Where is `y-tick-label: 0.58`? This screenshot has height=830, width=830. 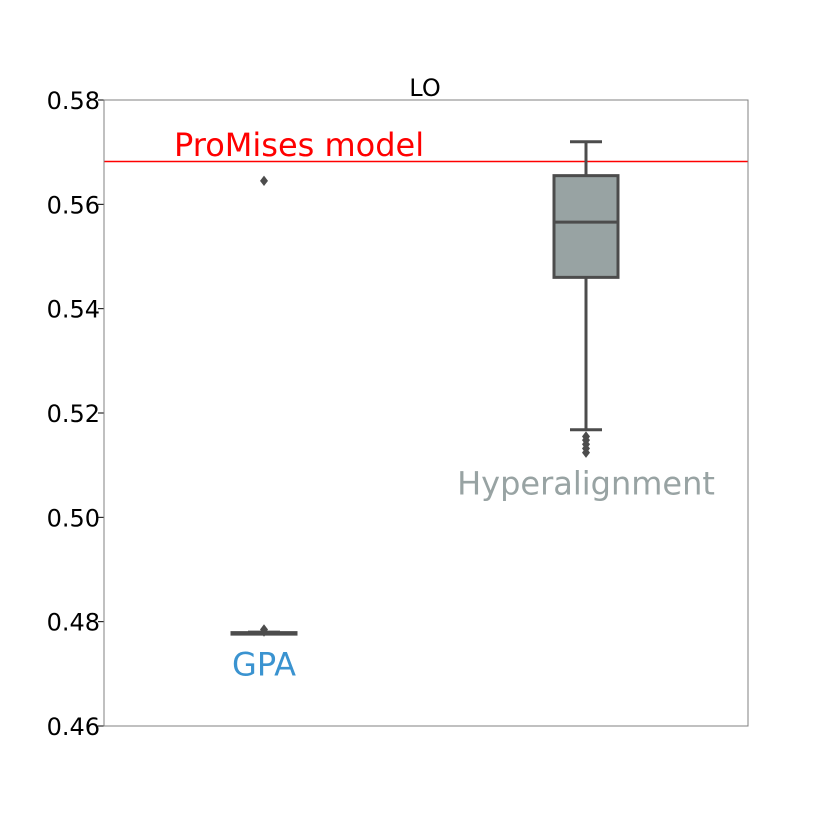
y-tick-label: 0.58 is located at coordinates (73, 101).